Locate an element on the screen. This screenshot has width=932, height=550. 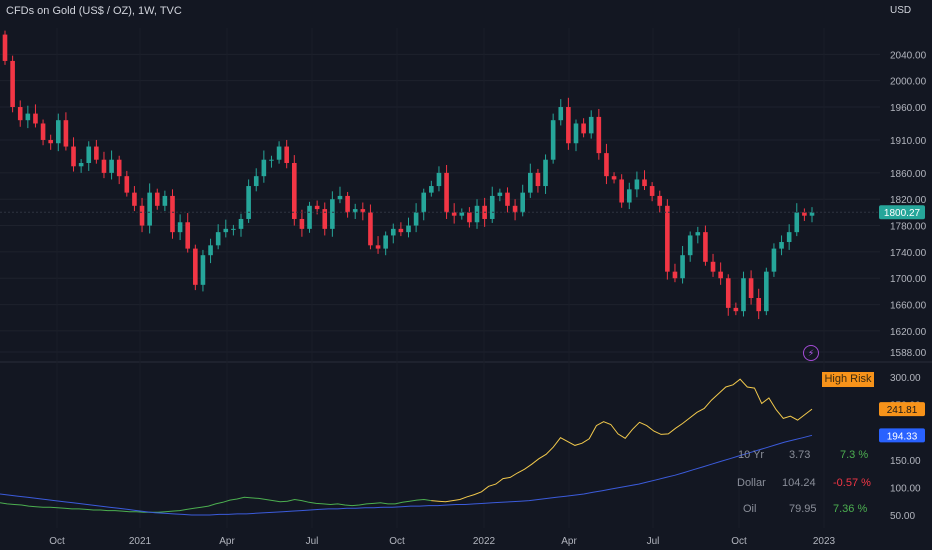
indicator-value: 79.95 is located at coordinates (803, 509).